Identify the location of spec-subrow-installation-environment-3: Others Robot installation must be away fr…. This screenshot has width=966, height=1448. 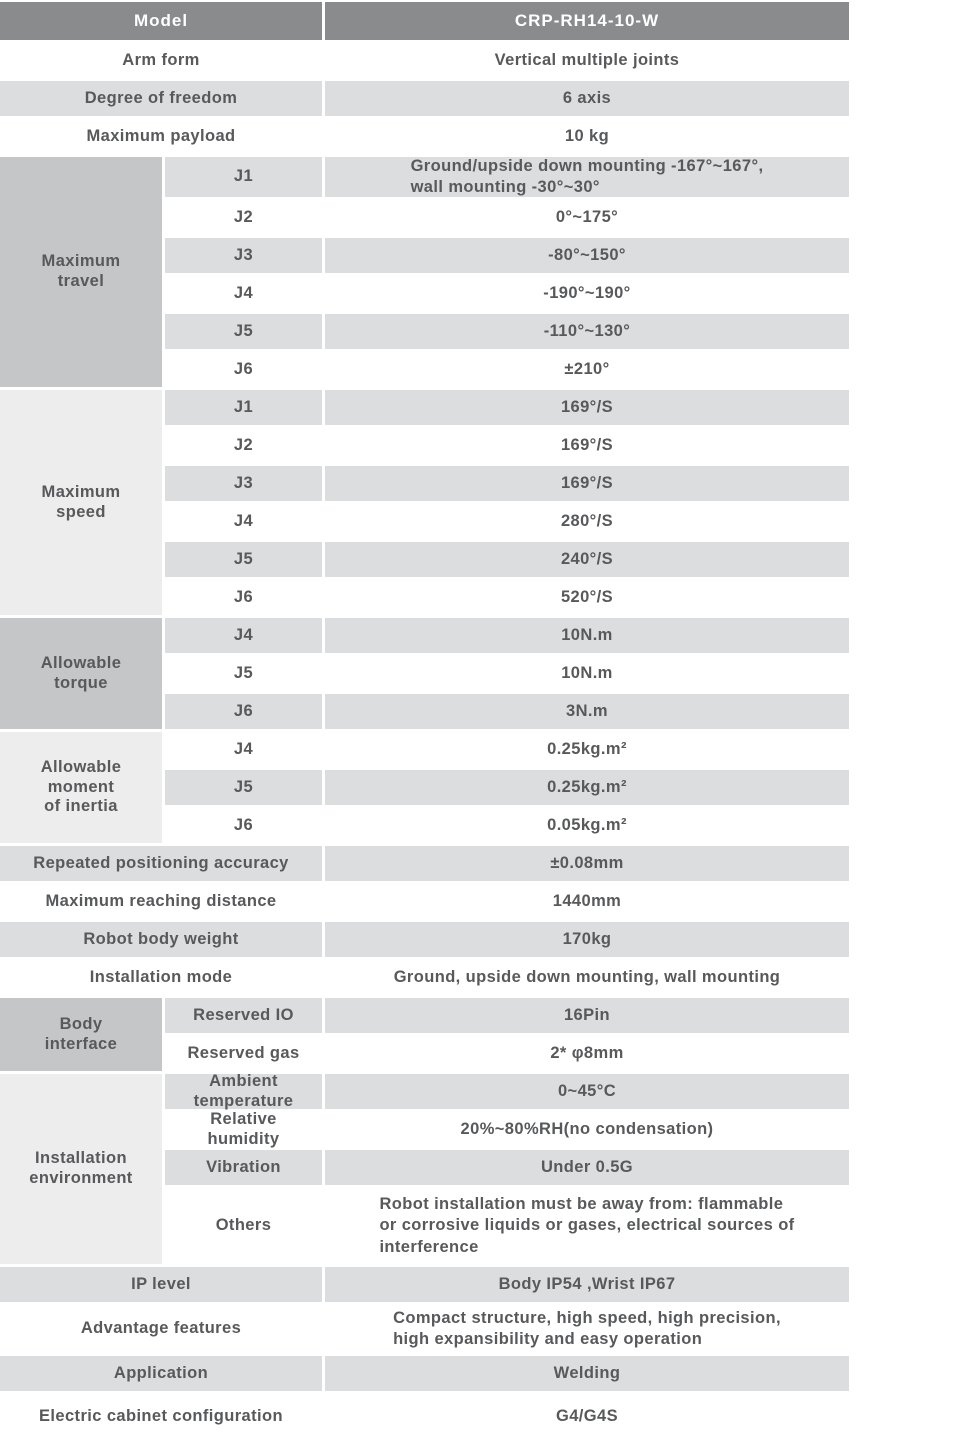
(507, 1226).